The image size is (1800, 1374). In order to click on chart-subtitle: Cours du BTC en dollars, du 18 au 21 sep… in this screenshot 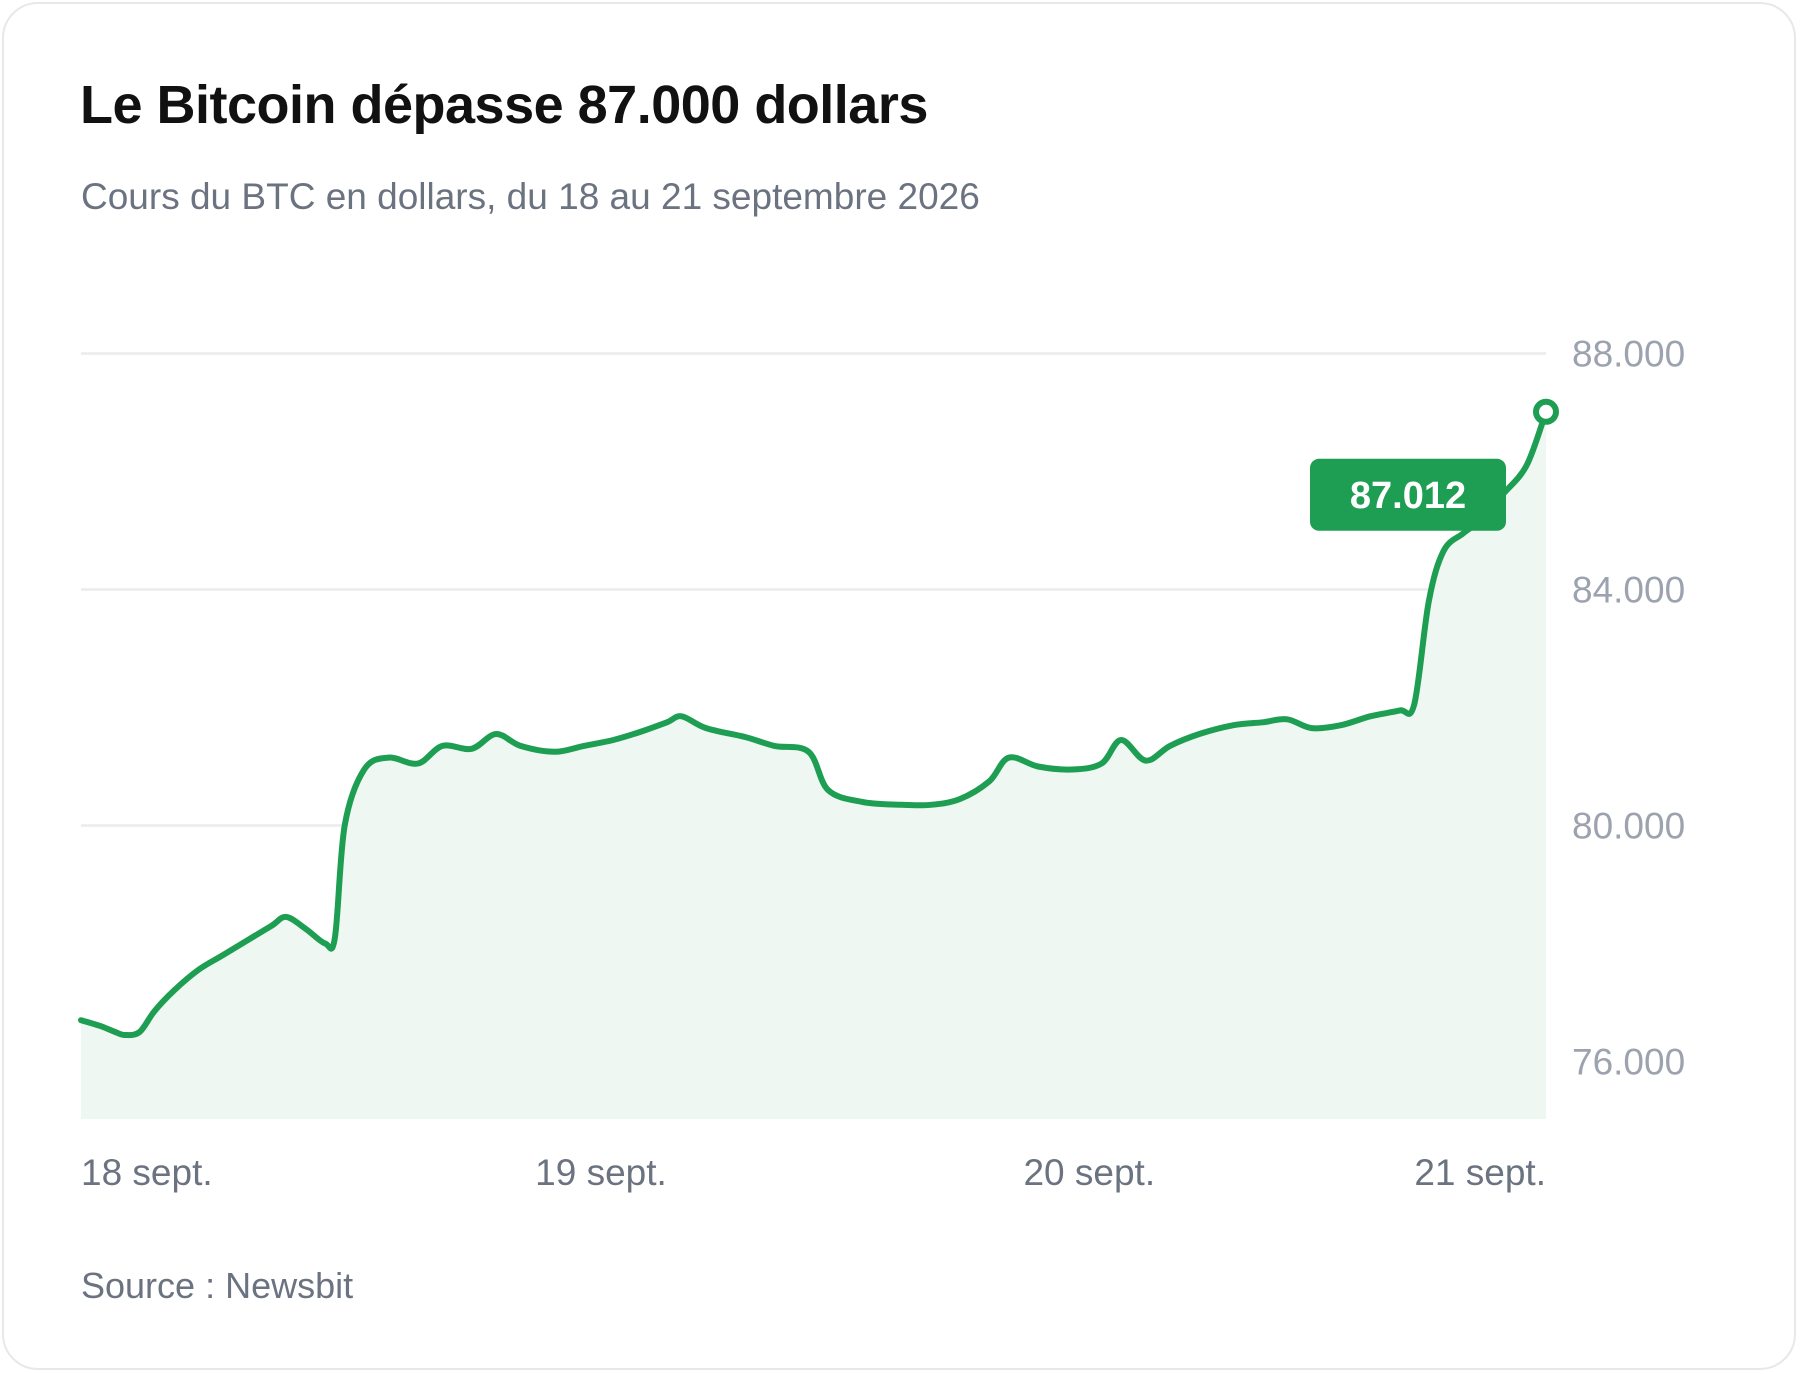, I will do `click(530, 196)`.